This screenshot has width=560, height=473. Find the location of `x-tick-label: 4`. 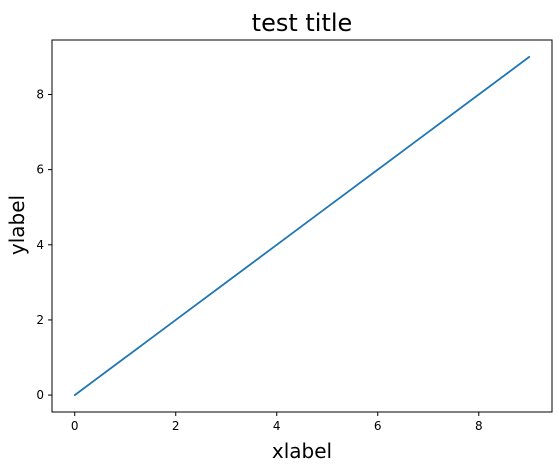

x-tick-label: 4 is located at coordinates (277, 426).